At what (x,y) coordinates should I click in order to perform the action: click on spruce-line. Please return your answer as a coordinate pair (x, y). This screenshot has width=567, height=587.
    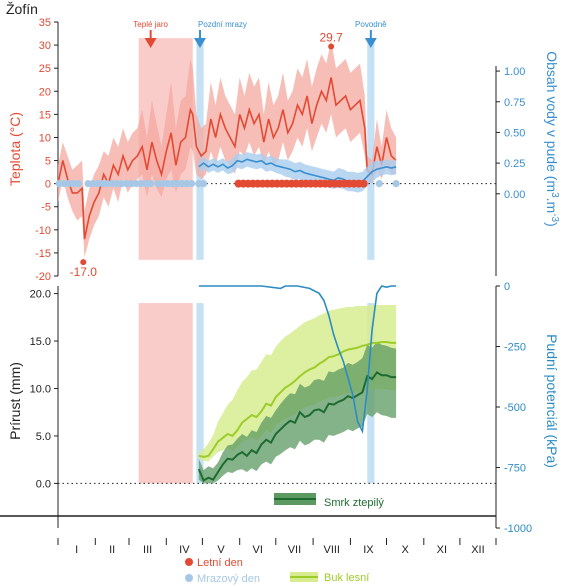
    Looking at the image, I should click on (297, 426).